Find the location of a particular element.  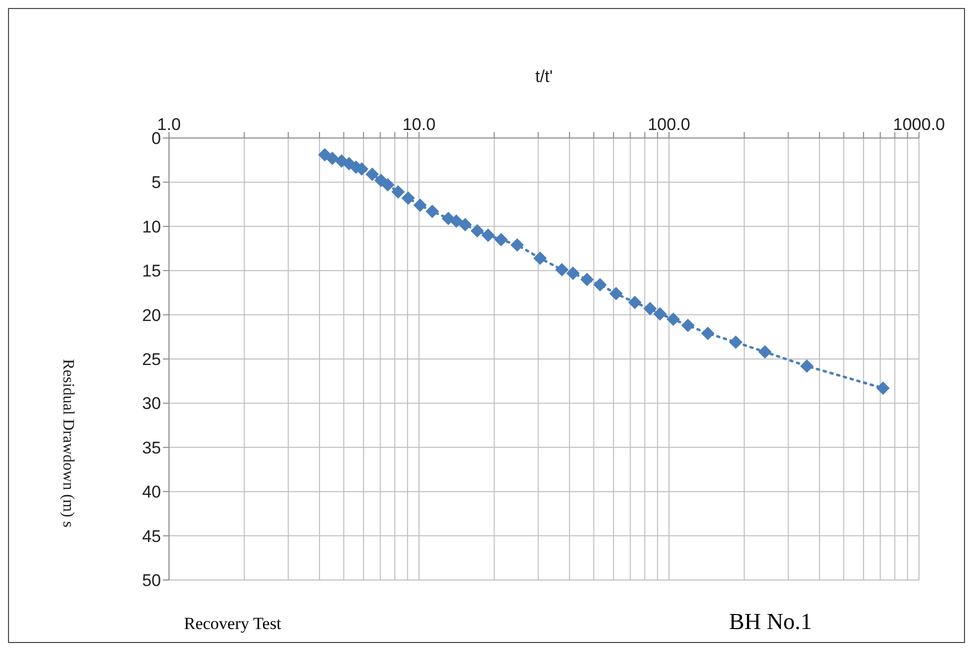

y-tick-label: 5 is located at coordinates (156, 182).